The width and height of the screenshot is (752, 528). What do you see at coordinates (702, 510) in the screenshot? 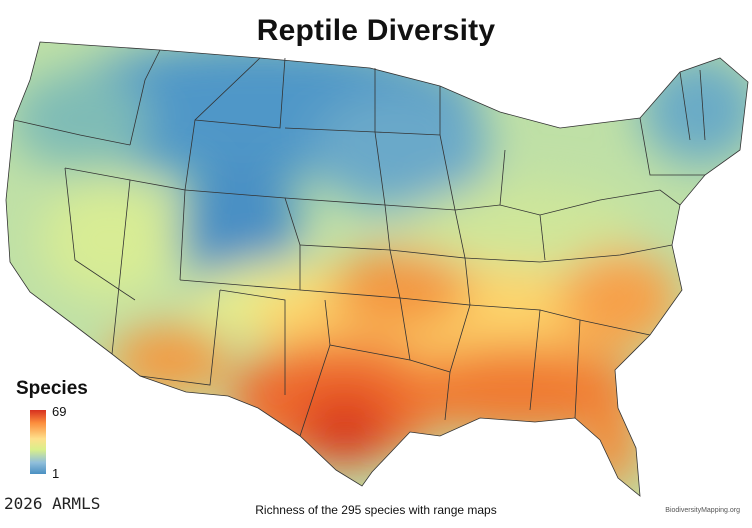
I see `source-credit: BiodiversityMapping.org` at bounding box center [702, 510].